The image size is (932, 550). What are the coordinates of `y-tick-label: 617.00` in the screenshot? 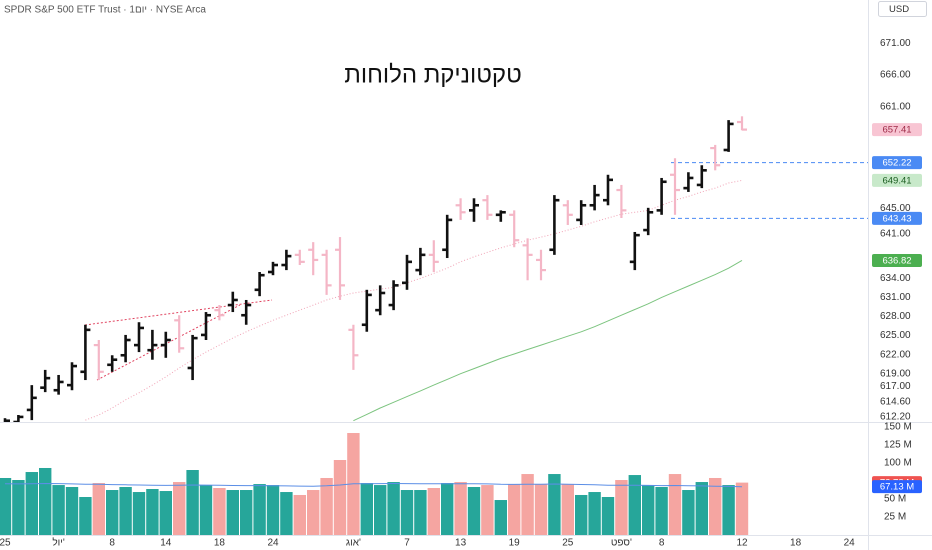 It's located at (895, 386).